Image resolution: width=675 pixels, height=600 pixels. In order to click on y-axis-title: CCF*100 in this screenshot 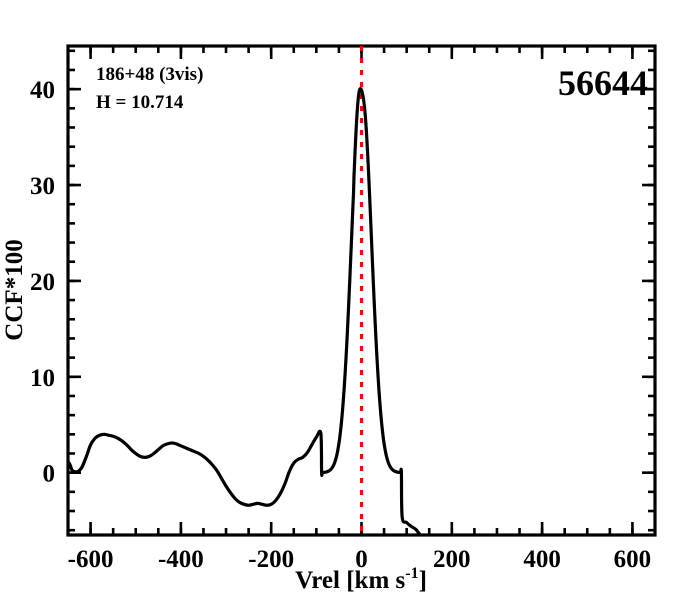, I will do `click(14, 289)`.